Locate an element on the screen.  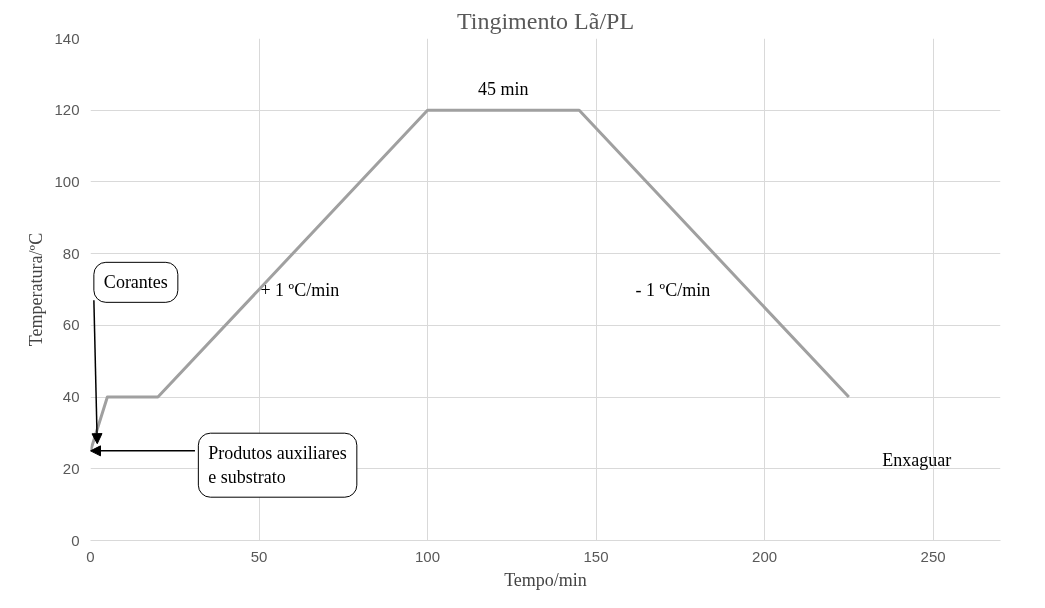
x-tick-label: 100 is located at coordinates (428, 556).